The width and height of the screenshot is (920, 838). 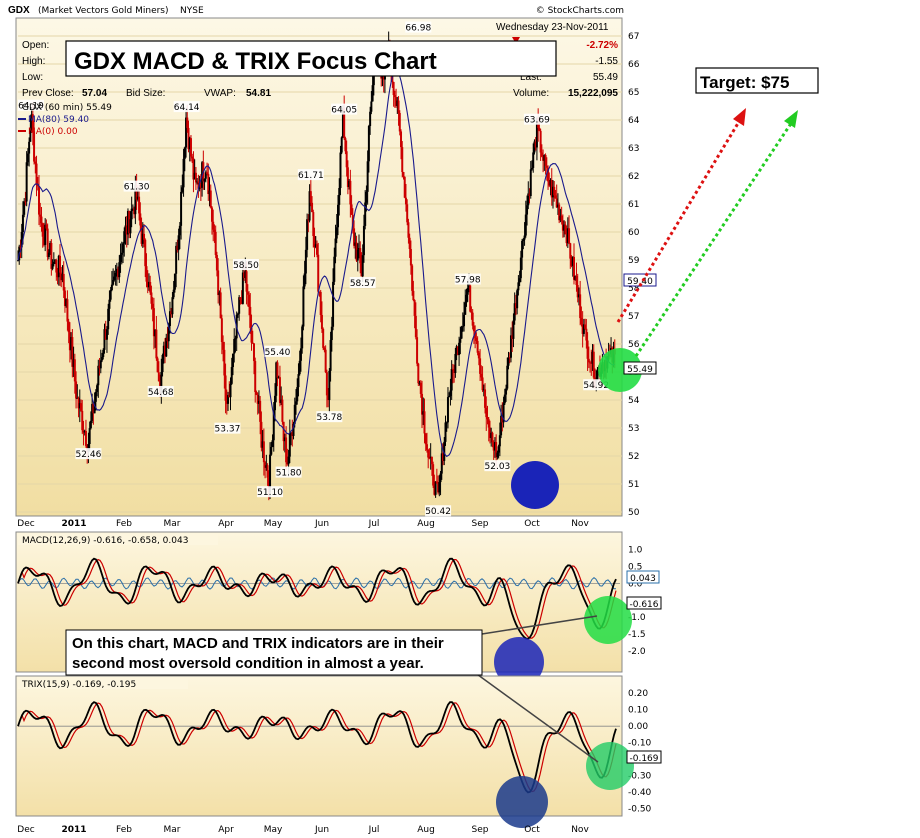 I want to click on legend-ma80: MA(80) 59.40, so click(x=58, y=120).